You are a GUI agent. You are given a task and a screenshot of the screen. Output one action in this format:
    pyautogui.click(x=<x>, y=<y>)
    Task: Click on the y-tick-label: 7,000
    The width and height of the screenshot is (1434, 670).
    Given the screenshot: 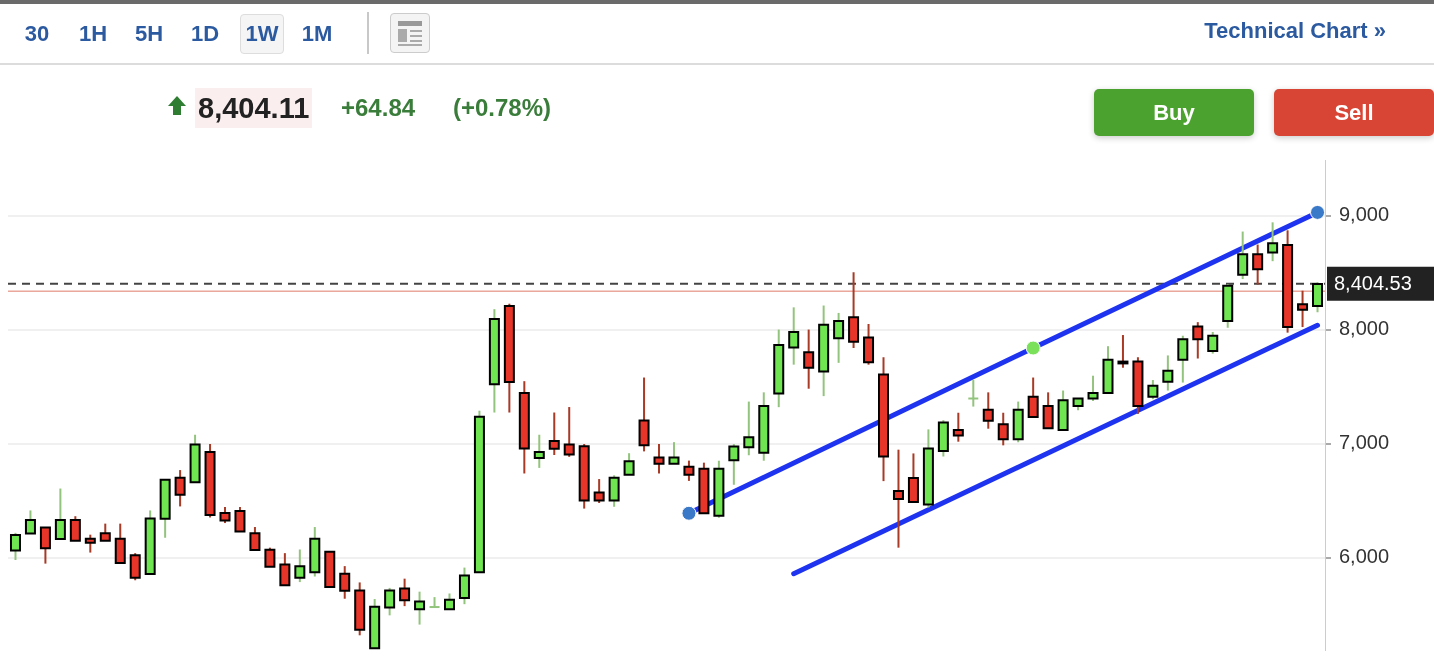 What is the action you would take?
    pyautogui.click(x=1364, y=442)
    